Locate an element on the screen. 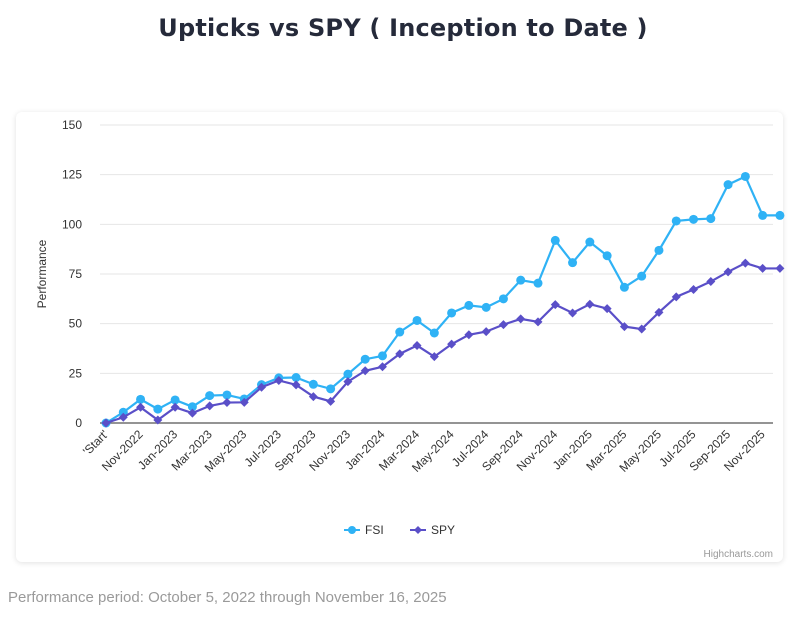  y-tick-label: 75 is located at coordinates (76, 274).